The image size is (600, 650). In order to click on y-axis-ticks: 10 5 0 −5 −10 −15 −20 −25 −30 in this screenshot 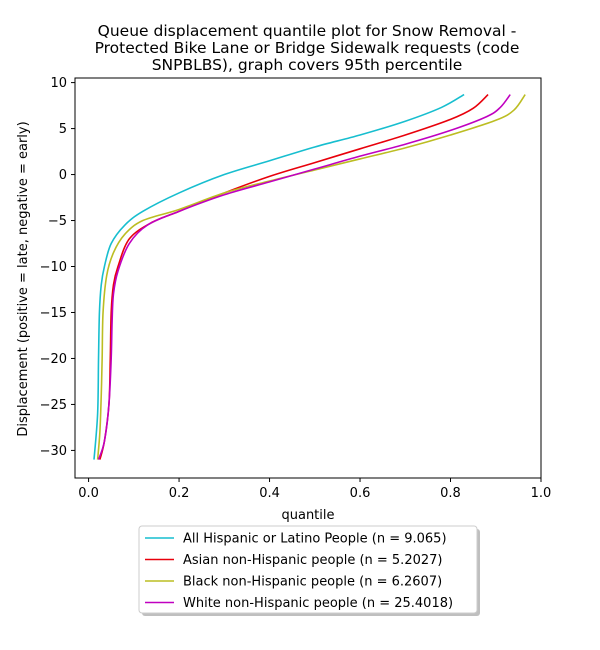, I will do `click(57, 267)`.